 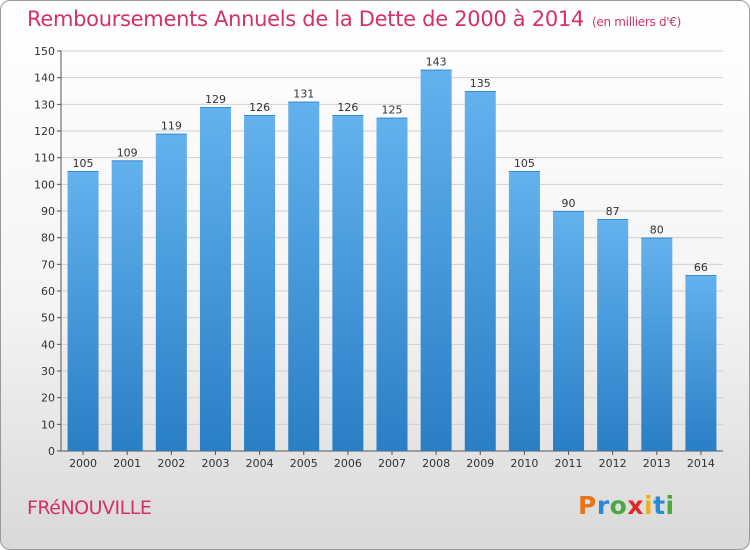 What do you see at coordinates (44, 104) in the screenshot?
I see `y-tick-label: 130` at bounding box center [44, 104].